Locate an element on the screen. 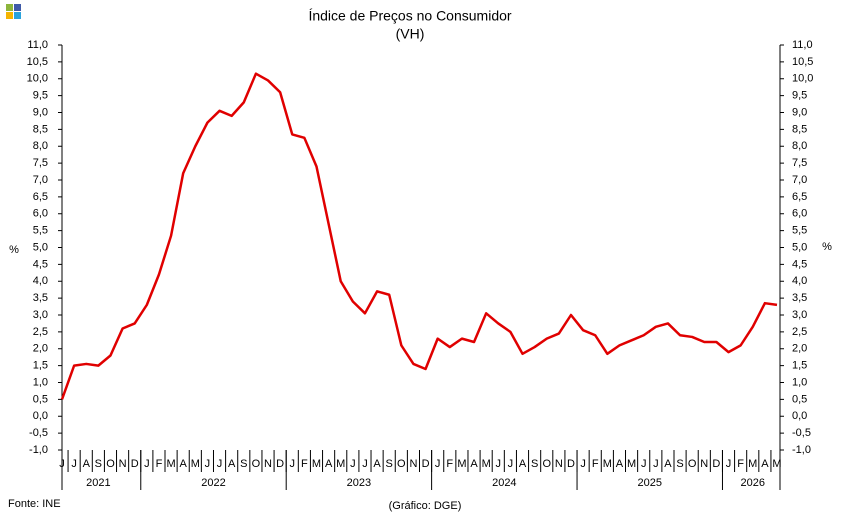  source: Fonte: INE is located at coordinates (34, 504).